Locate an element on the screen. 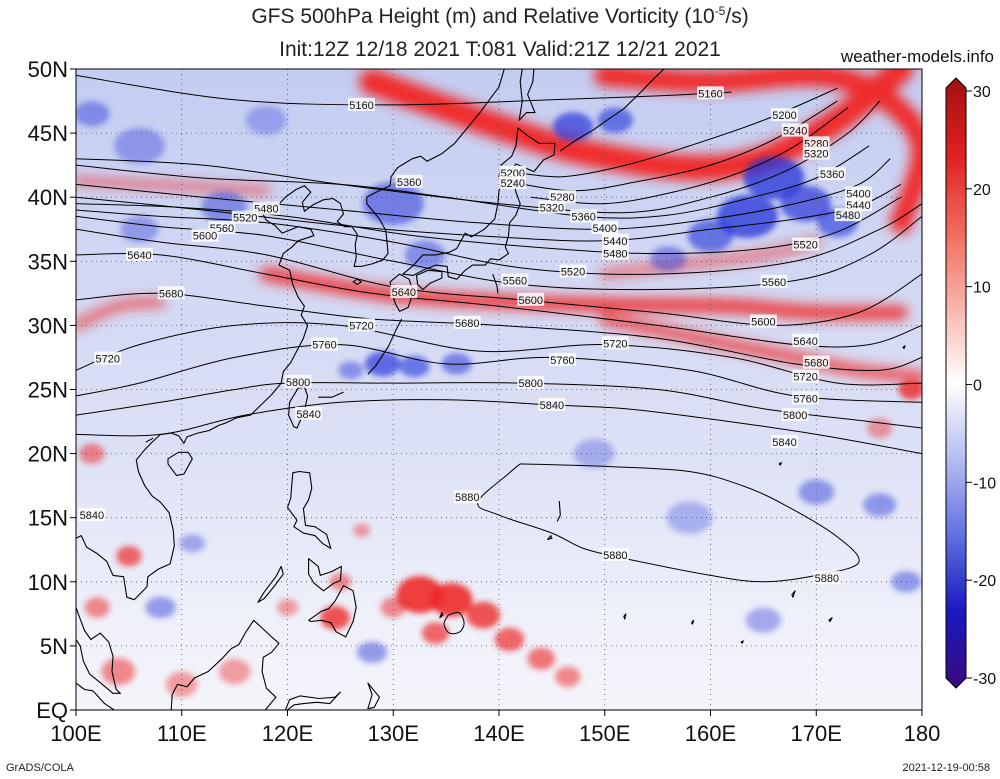  colorbar-tick-label: 0 is located at coordinates (977, 386).